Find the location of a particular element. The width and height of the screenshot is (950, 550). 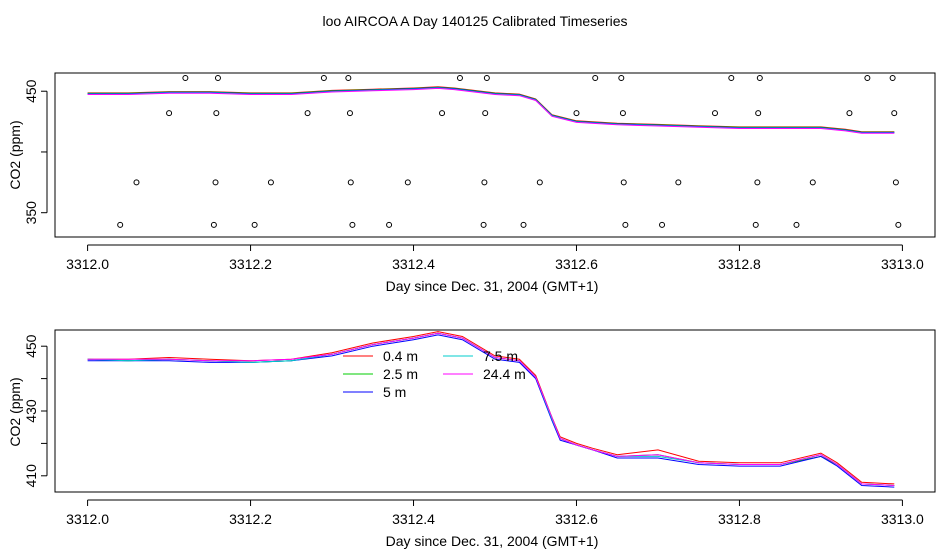

top-x-tick-label: 3312.4 is located at coordinates (413, 264).